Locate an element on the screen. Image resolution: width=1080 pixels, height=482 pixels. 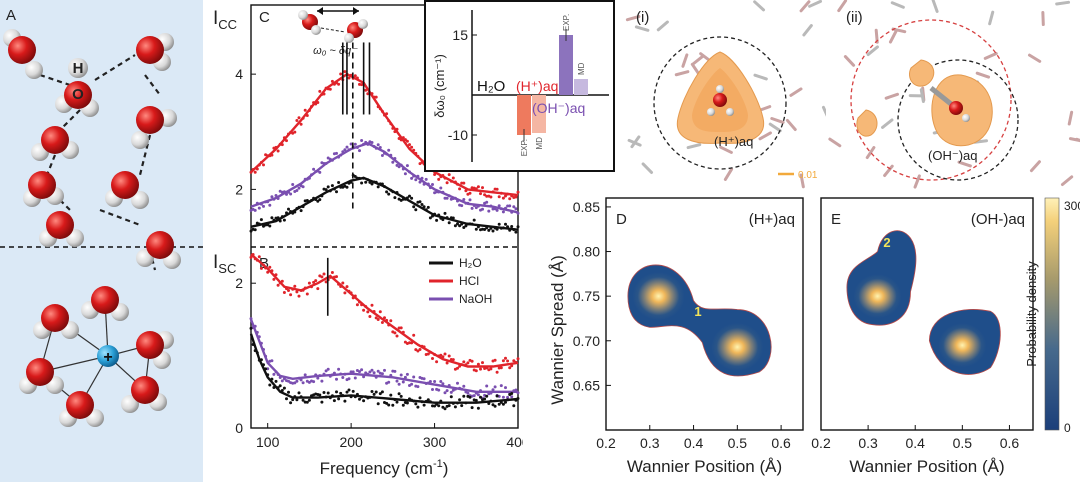
heatmap-xtick-label: 0.2 is located at coordinates (606, 443).